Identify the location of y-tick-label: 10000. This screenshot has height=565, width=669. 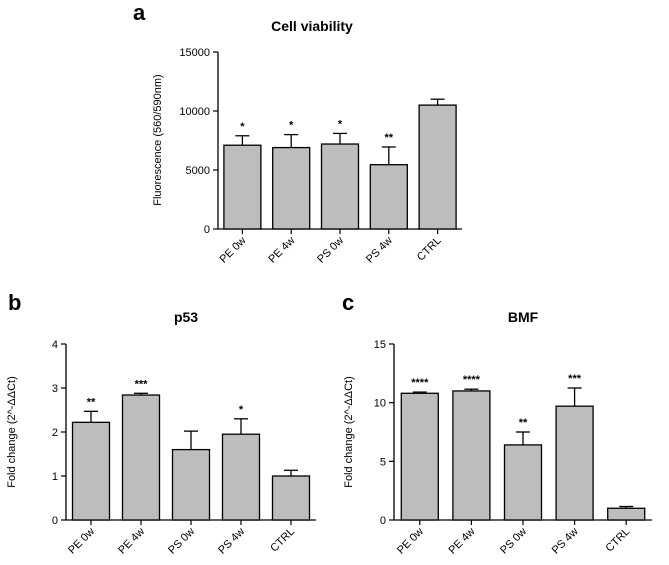
(194, 112).